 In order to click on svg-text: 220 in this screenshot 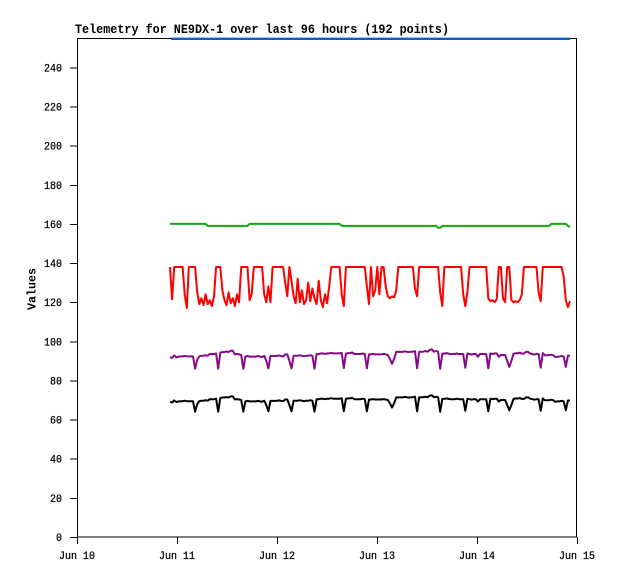, I will do `click(53, 109)`.